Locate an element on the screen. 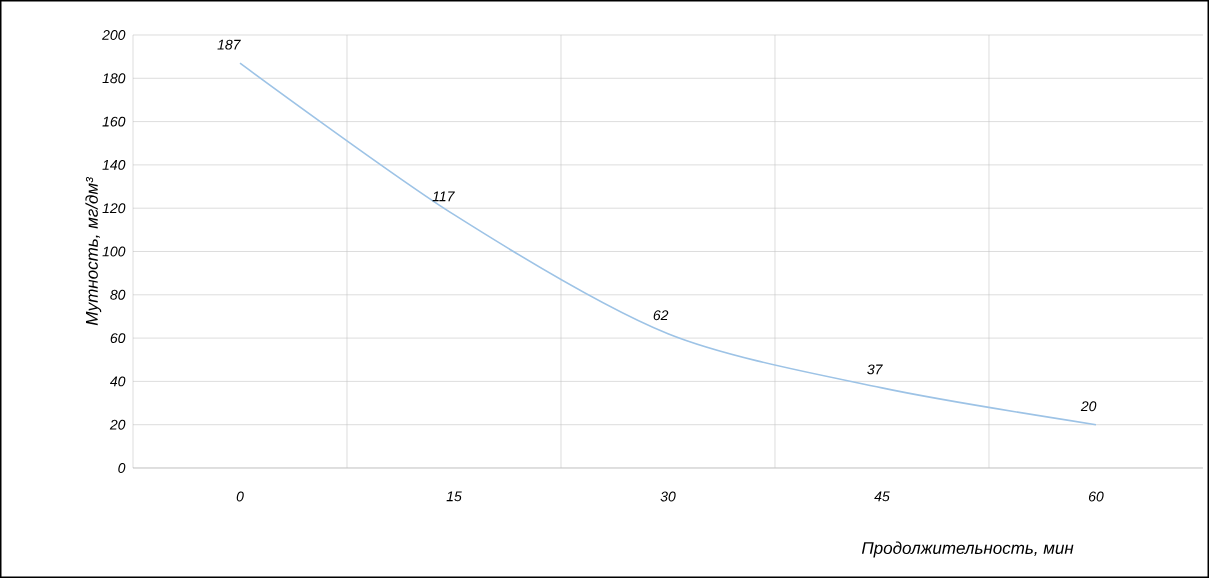 This screenshot has height=578, width=1209. y-tick-label: 160 is located at coordinates (114, 121).